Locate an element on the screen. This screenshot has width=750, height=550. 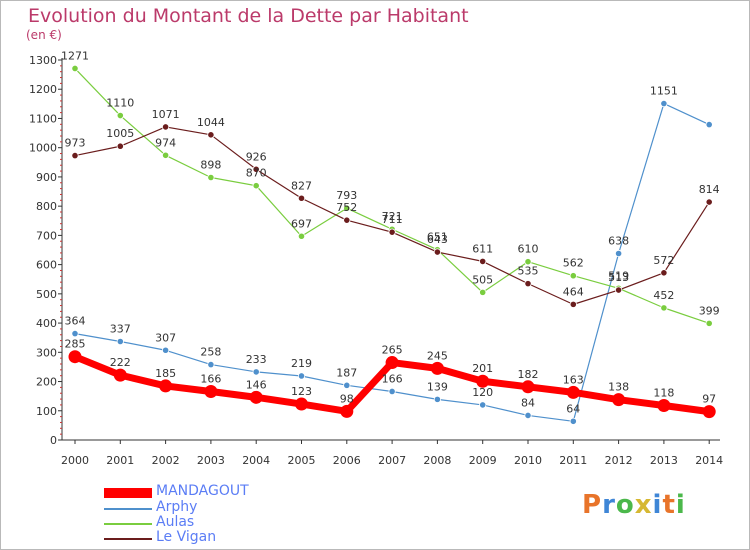
y-tick-label: 200 is located at coordinates (46, 382).